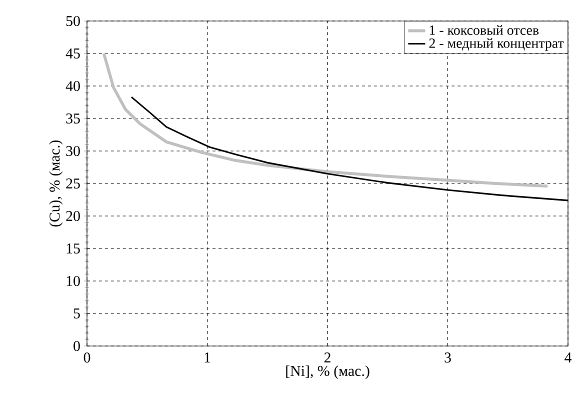 The width and height of the screenshot is (574, 418). Describe the element at coordinates (73, 21) in the screenshot. I see `y-tick-label: 50` at that location.